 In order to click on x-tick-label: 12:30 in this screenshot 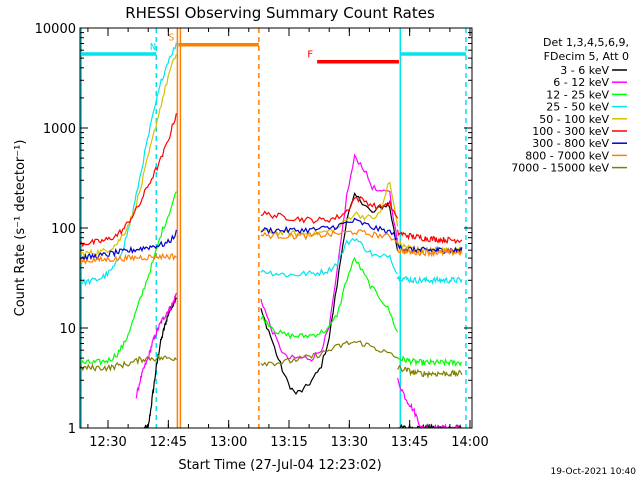, I will do `click(107, 442)`.